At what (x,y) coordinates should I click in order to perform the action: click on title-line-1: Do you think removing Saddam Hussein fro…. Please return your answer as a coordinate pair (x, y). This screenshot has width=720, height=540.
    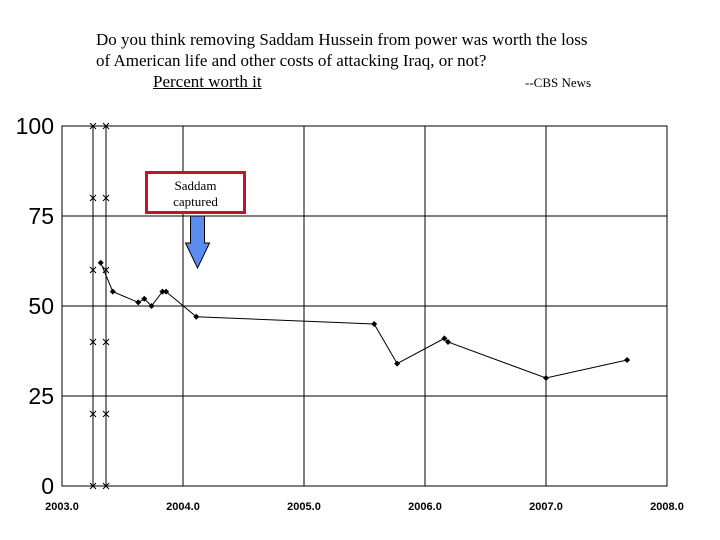
    Looking at the image, I should click on (342, 39).